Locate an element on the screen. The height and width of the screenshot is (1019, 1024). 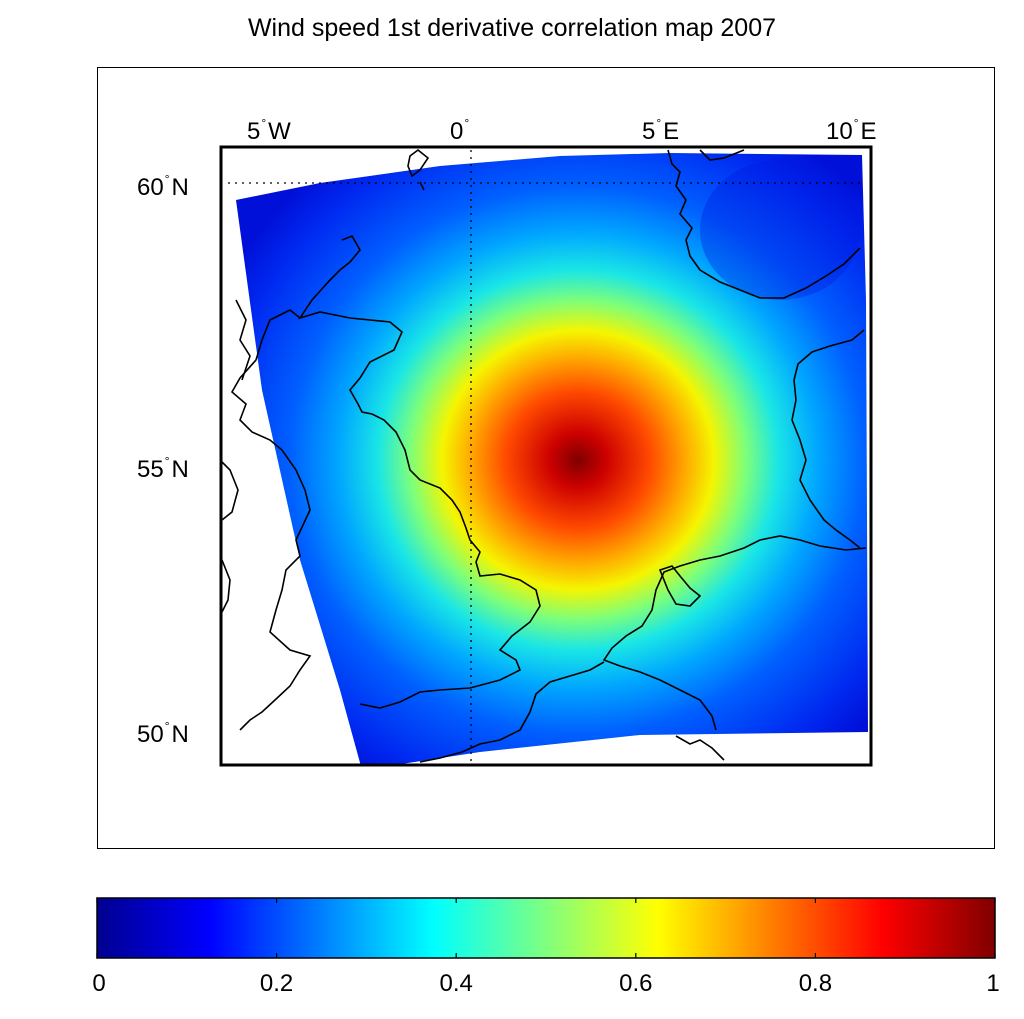
coastline-great-britain-east is located at coordinates (419, 471).